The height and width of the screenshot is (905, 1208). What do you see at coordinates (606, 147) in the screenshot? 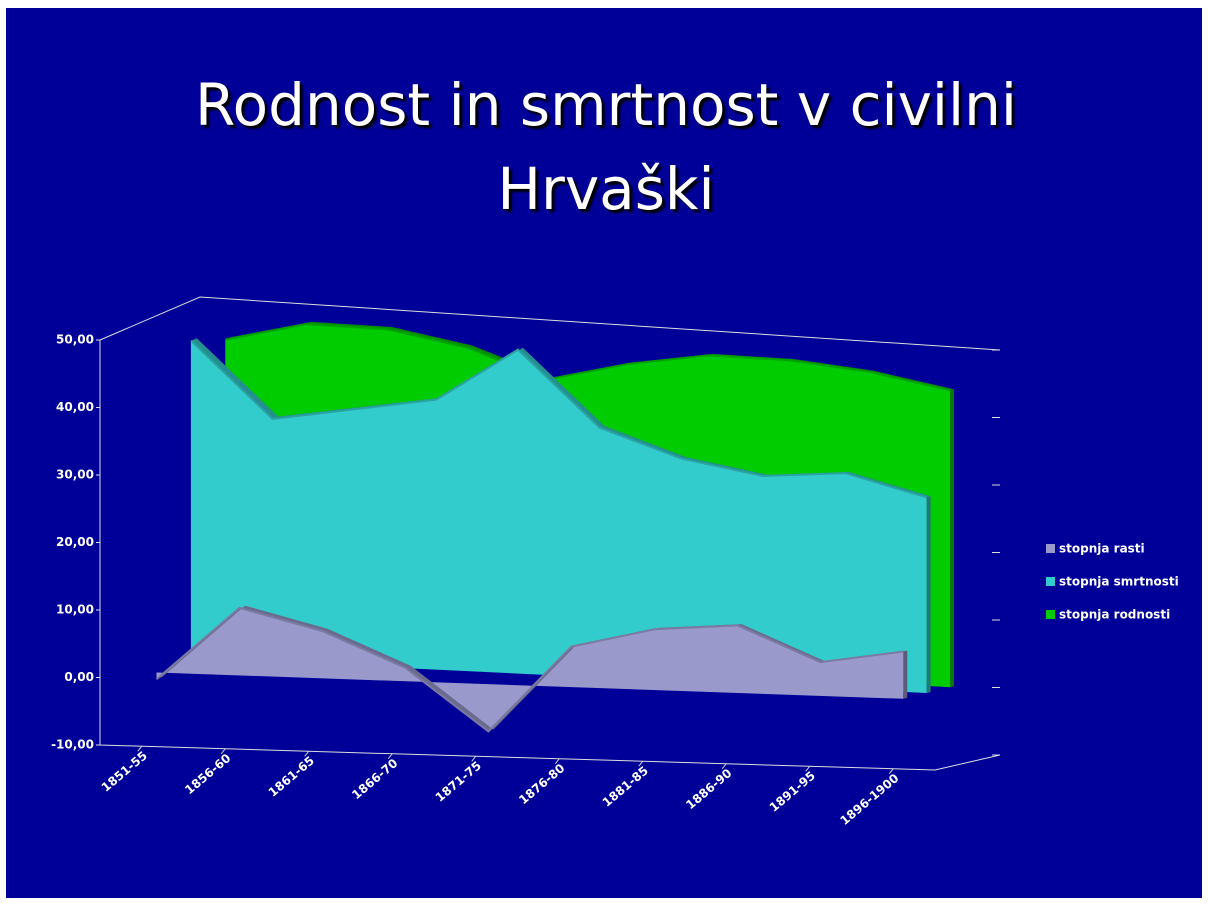
I see `chart-title: Rodnost in smrtnost v civilni Hrvaški` at bounding box center [606, 147].